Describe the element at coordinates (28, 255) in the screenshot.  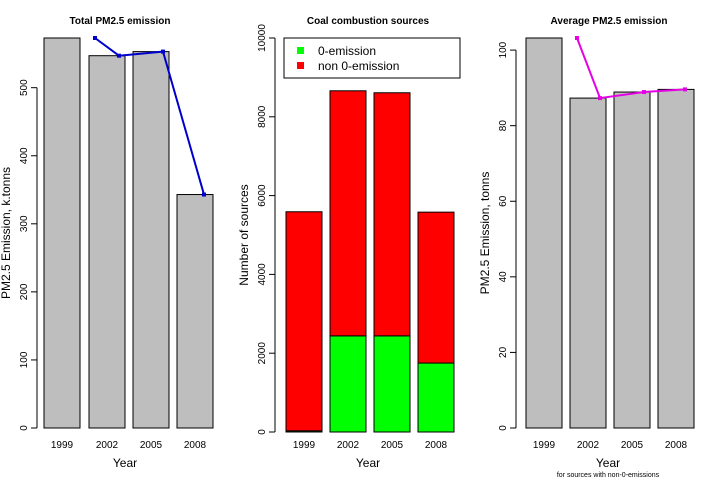
I see `y-axis: 0 100 200 300 400 500` at that location.